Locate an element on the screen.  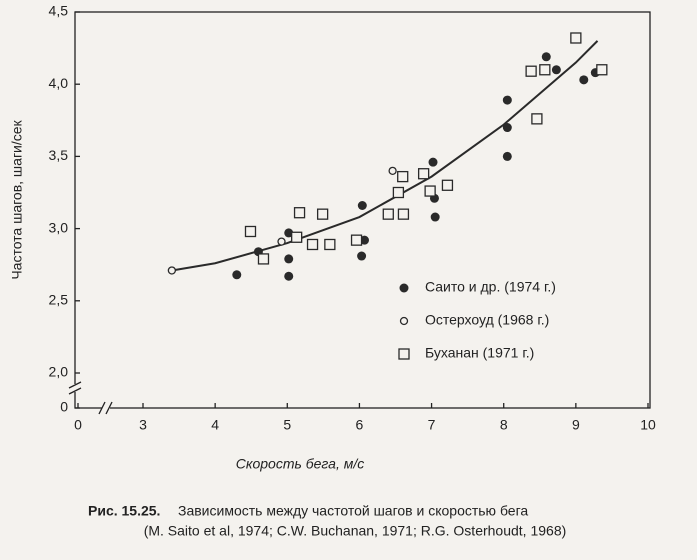
x-tick-label: 6 is located at coordinates (360, 425).